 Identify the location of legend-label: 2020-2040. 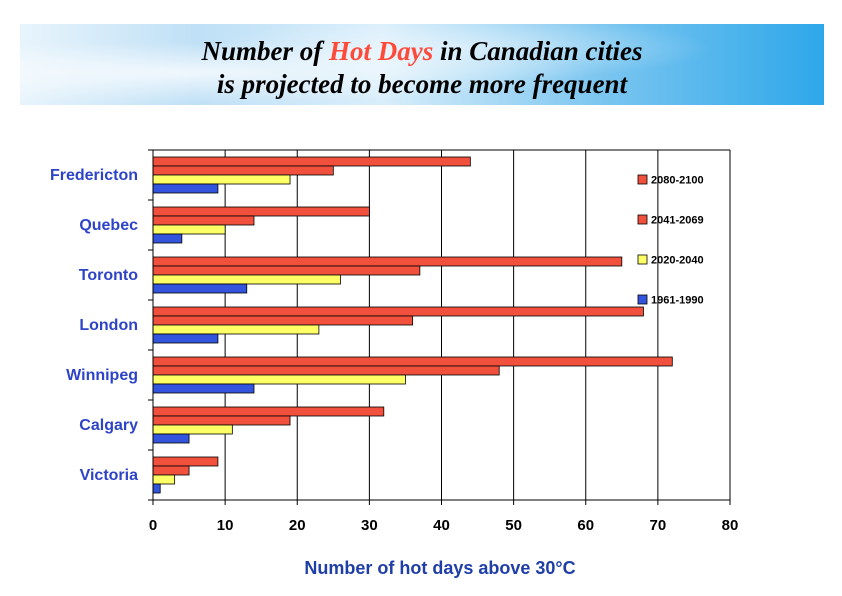
(677, 260).